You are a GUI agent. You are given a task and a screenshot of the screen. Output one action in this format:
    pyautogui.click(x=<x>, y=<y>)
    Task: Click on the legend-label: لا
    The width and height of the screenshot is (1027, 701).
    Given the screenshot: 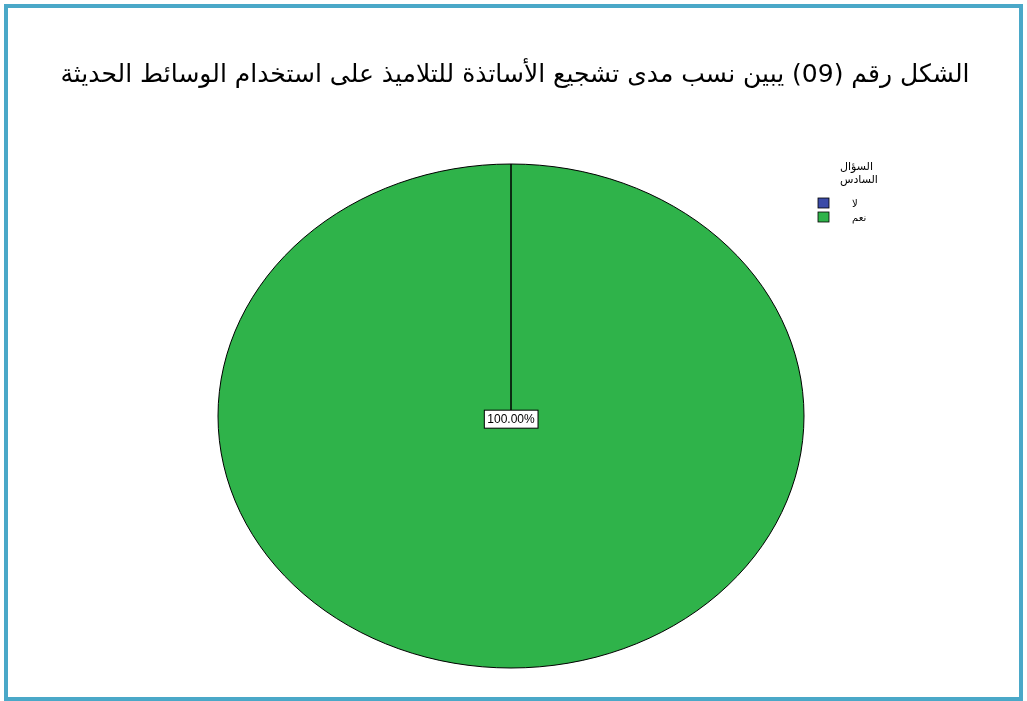 What is the action you would take?
    pyautogui.click(x=855, y=203)
    